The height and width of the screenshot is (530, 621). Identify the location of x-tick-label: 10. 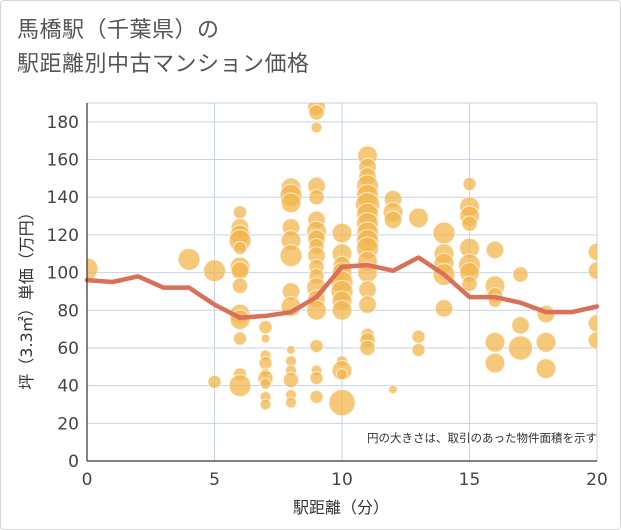
(342, 480).